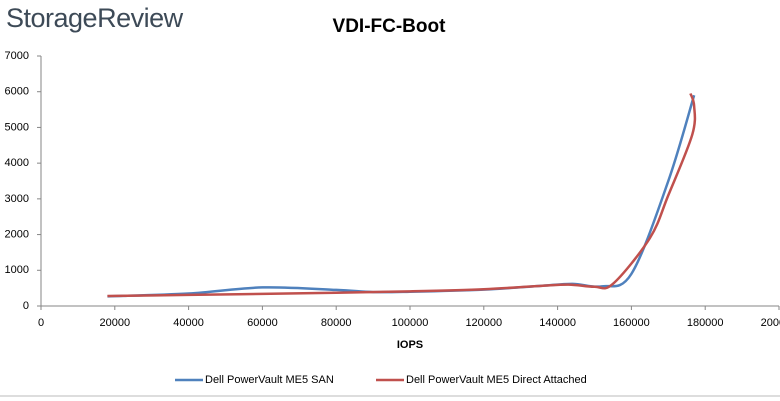 Image resolution: width=780 pixels, height=401 pixels. Describe the element at coordinates (770, 323) in the screenshot. I see `x-tick-label: 200000` at that location.